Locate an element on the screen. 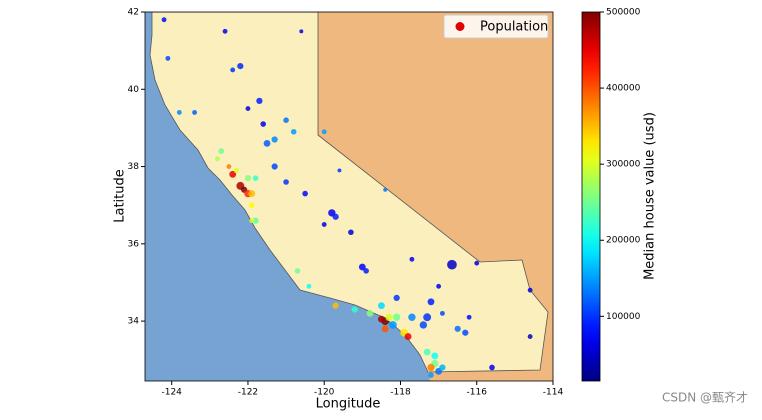 The width and height of the screenshot is (762, 420). legend-label: Population is located at coordinates (514, 27).